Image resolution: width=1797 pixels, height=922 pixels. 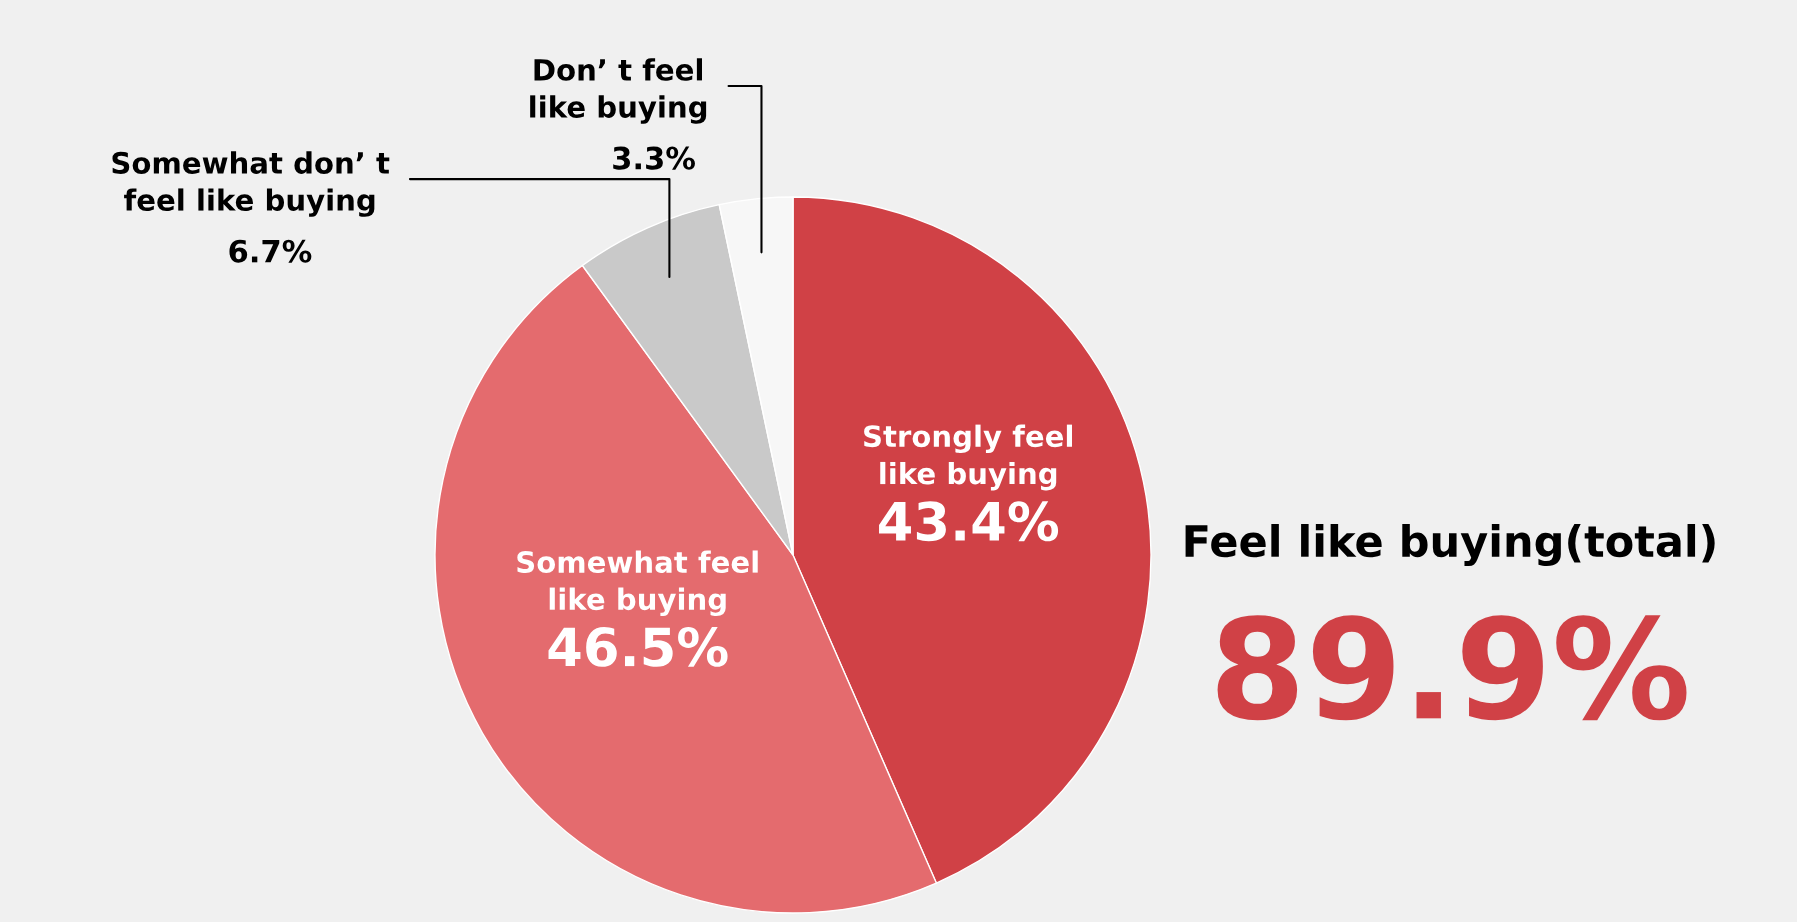 What do you see at coordinates (251, 184) in the screenshot?
I see `slice-label: Somewhat don’ t feel like buying` at bounding box center [251, 184].